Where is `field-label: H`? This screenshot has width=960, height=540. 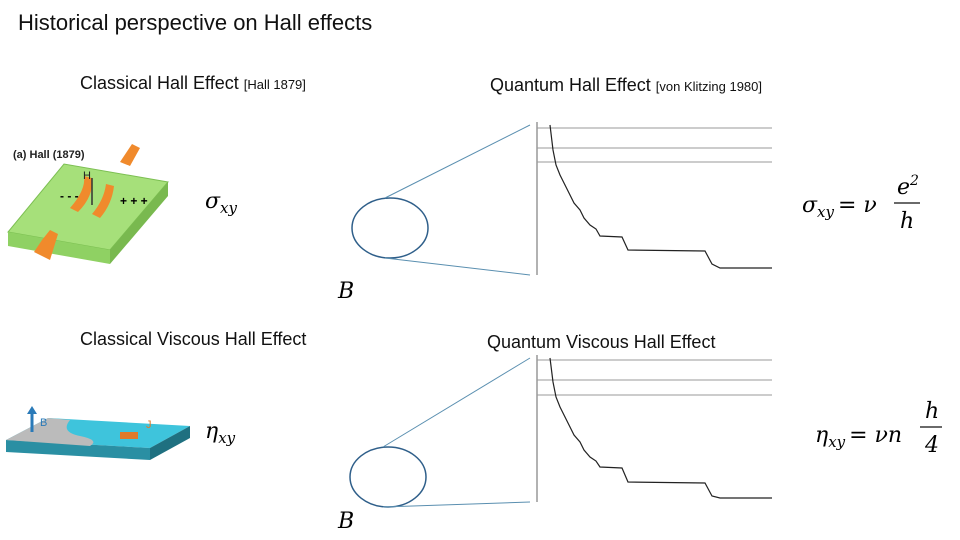
field-label: H is located at coordinates (87, 176).